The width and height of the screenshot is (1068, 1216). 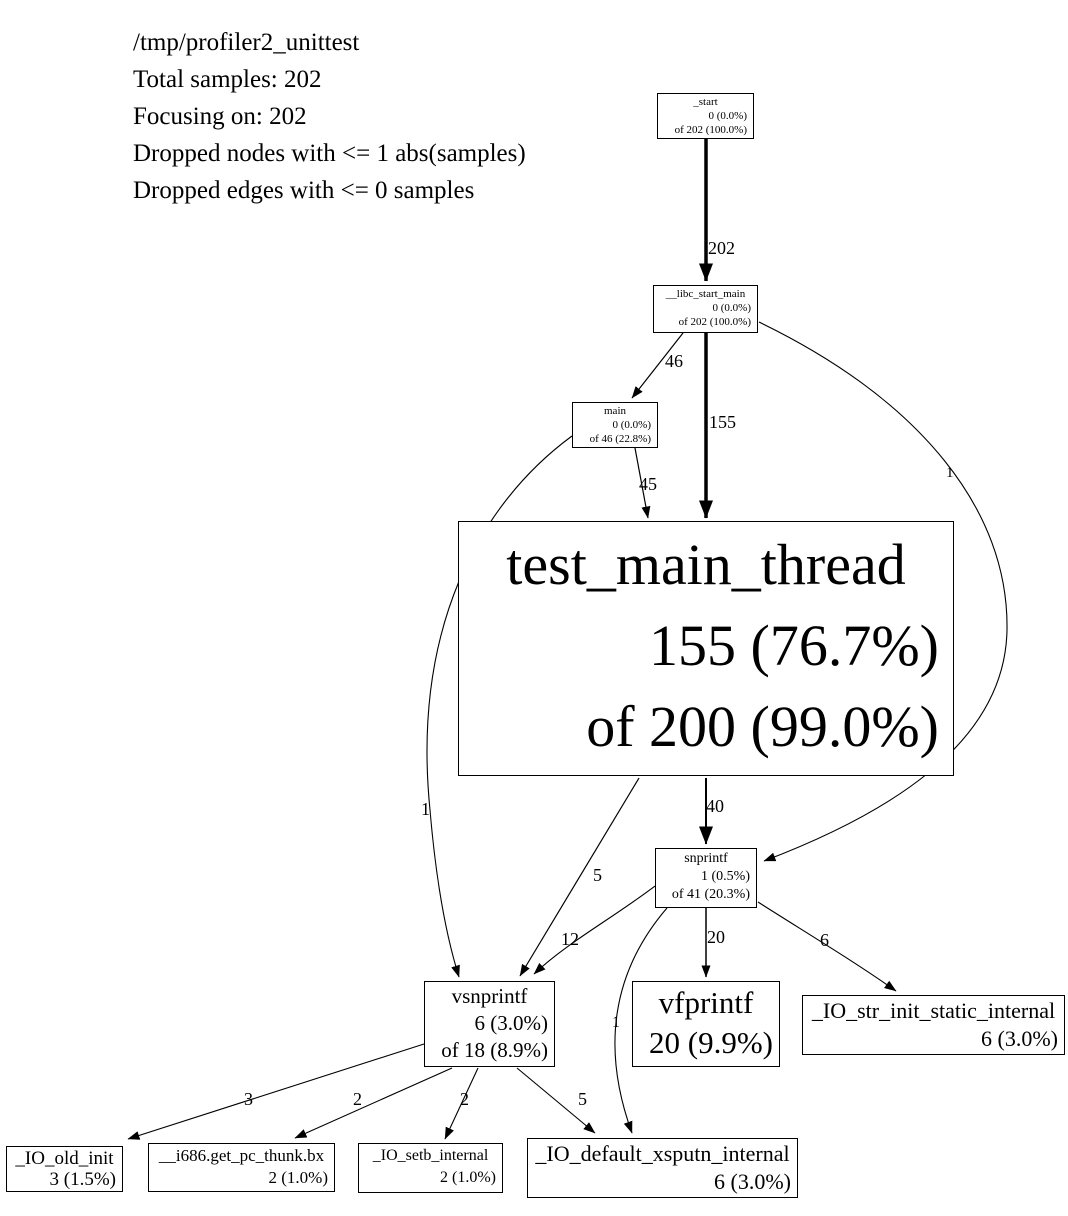 I want to click on node-main-cum: of 46 (22.8%), so click(x=620, y=439).